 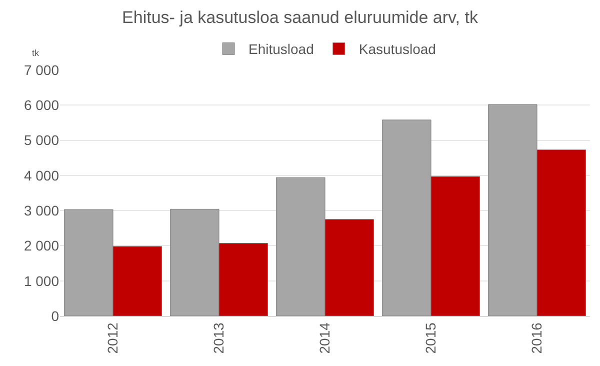 I want to click on y-tick-label: 4 000, so click(x=42, y=175).